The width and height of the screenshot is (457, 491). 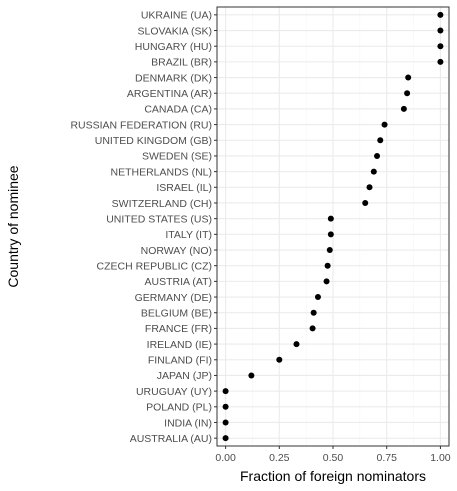 What do you see at coordinates (179, 408) in the screenshot?
I see `y-tick-label: POLAND (PL)` at bounding box center [179, 408].